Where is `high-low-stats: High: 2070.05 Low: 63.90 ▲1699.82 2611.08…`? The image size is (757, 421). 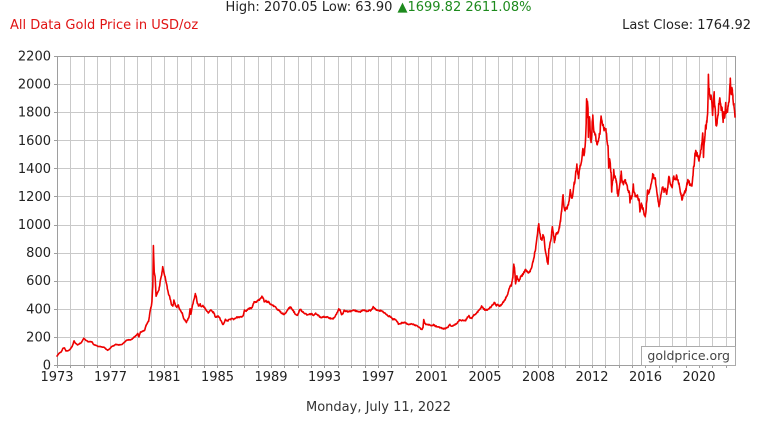
high-low-stats: High: 2070.05 Low: 63.90 ▲1699.82 2611.08… is located at coordinates (378, 7).